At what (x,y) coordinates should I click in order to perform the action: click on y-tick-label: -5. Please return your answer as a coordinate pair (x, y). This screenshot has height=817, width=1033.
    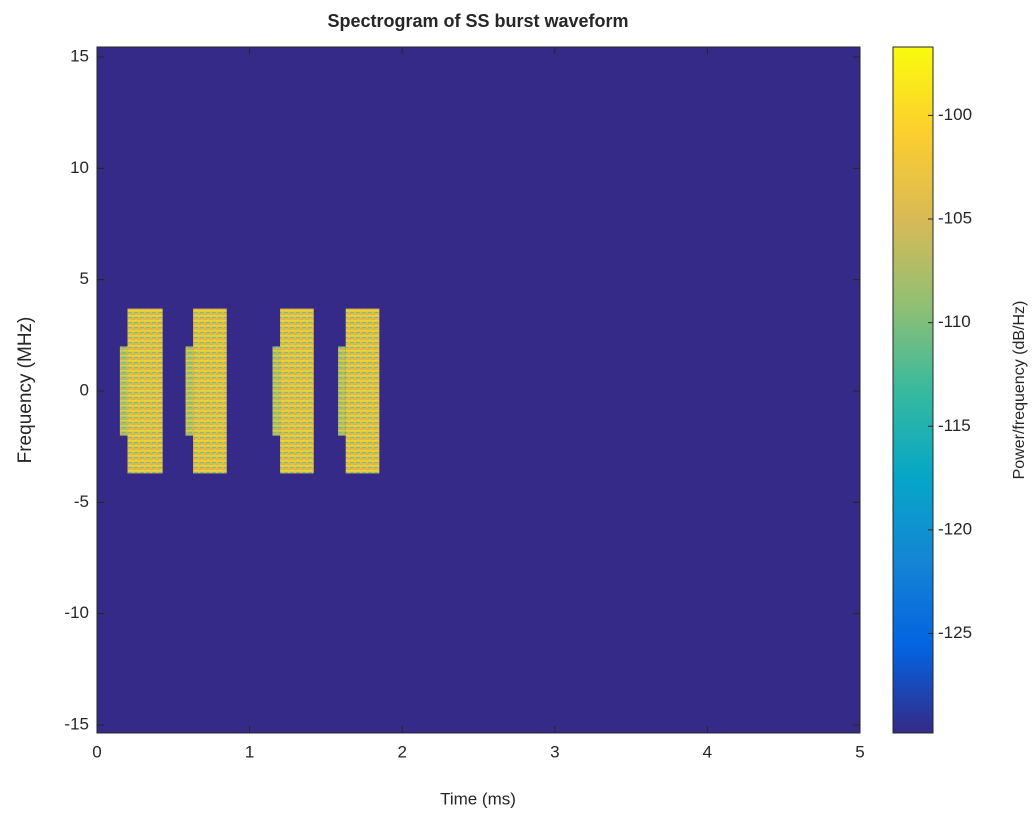
    Looking at the image, I should click on (81, 501).